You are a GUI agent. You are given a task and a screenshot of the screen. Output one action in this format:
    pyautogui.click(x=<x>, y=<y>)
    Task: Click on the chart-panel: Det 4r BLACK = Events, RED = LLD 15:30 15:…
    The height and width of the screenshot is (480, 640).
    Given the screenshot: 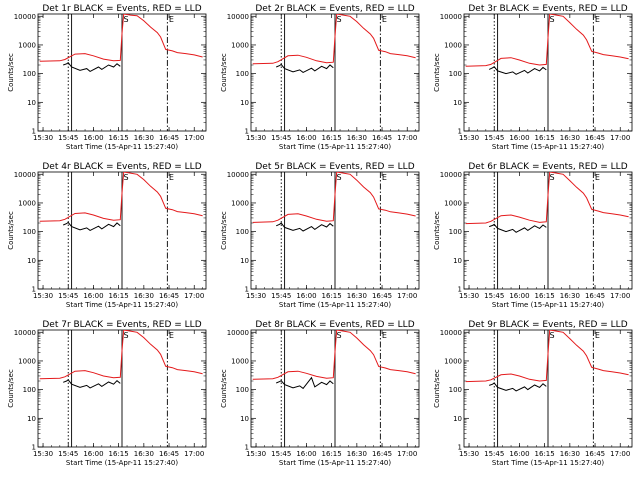 What is the action you would take?
    pyautogui.click(x=107, y=235)
    